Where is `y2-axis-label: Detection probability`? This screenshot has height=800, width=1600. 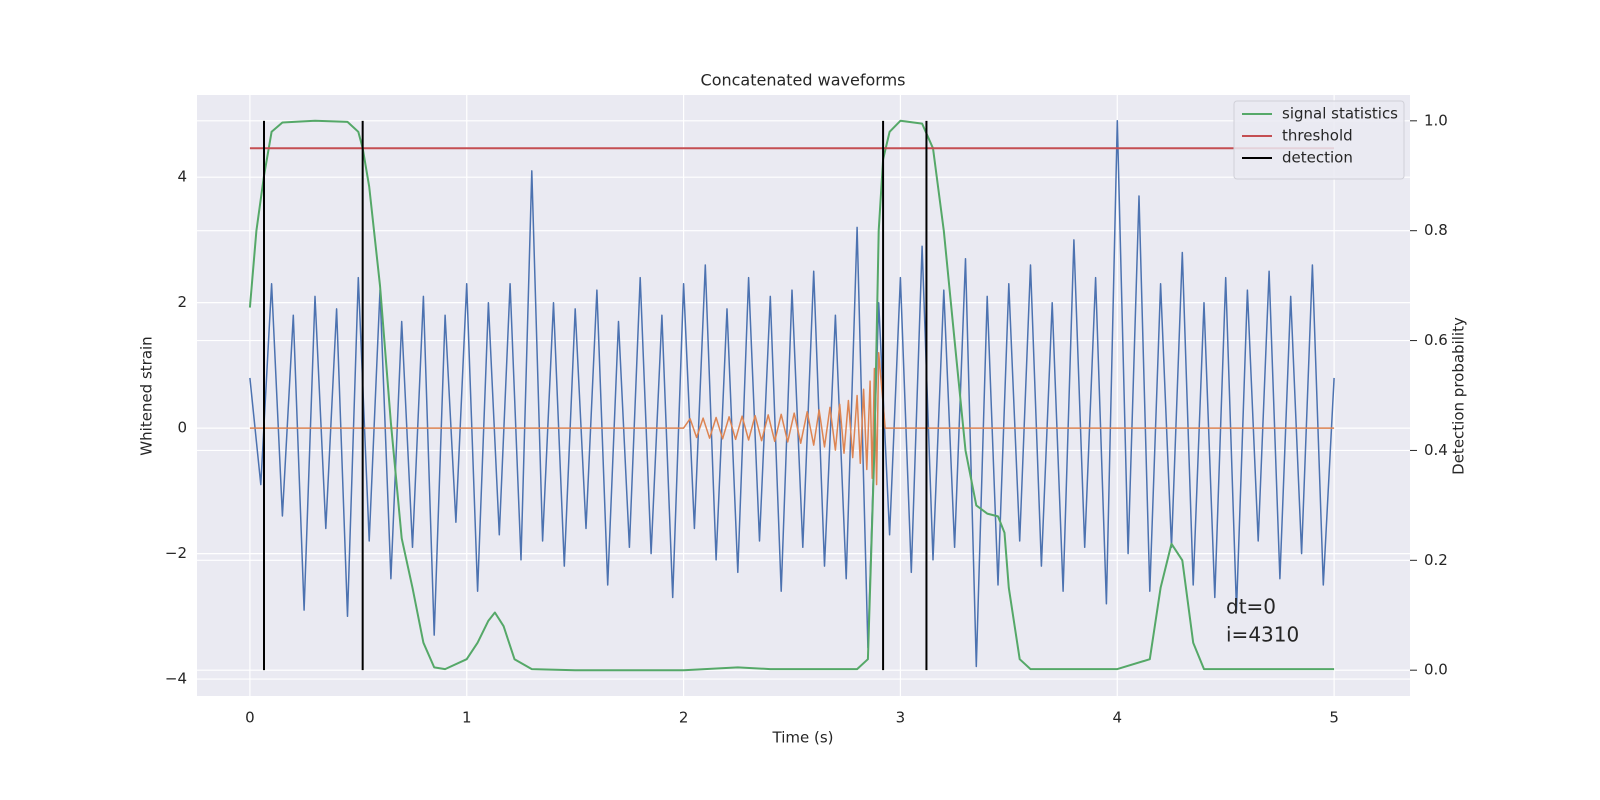
y2-axis-label: Detection probability is located at coordinates (1459, 396).